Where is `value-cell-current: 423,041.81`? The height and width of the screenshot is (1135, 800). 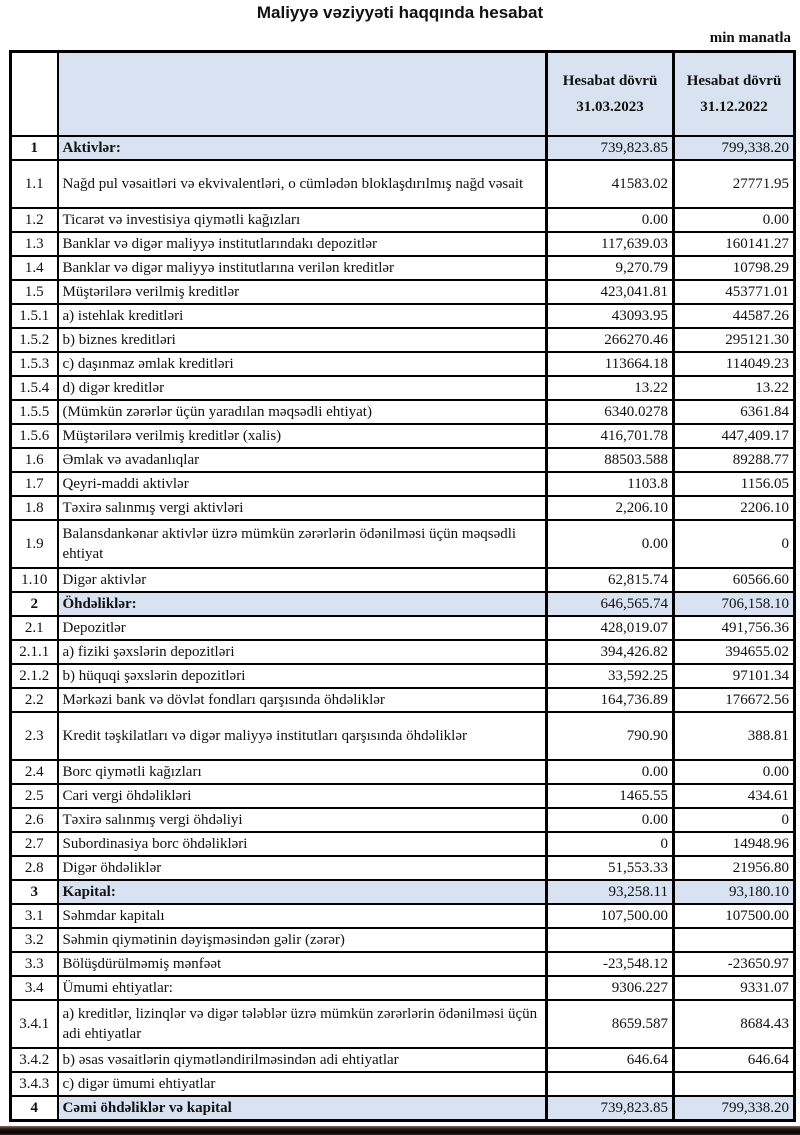 value-cell-current: 423,041.81 is located at coordinates (610, 292).